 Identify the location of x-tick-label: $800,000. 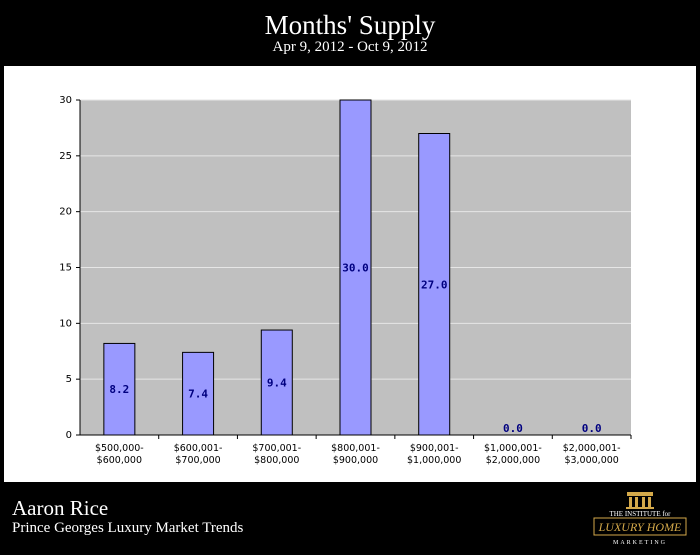
(276, 460).